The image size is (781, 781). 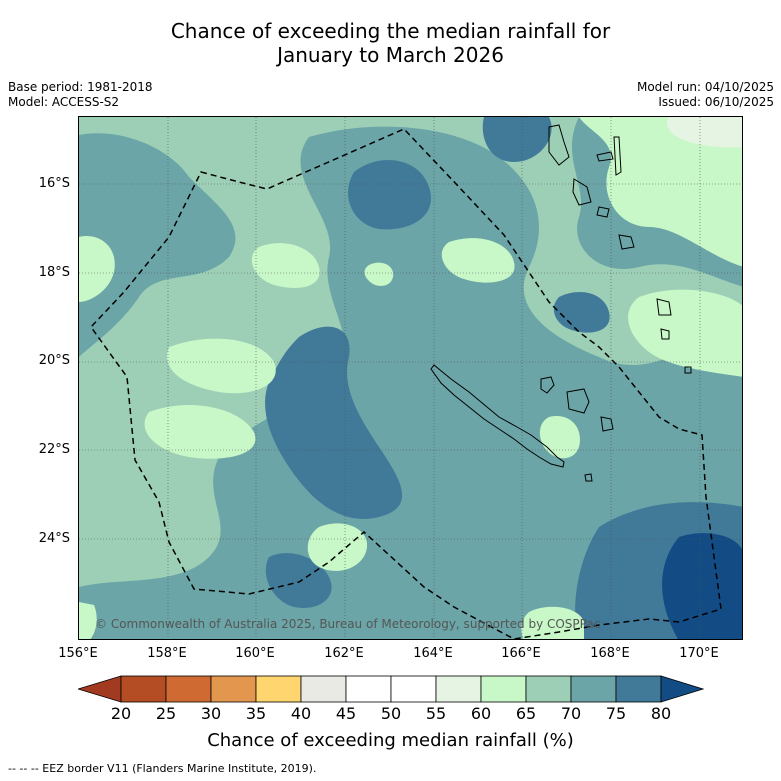 What do you see at coordinates (54, 360) in the screenshot?
I see `lat-label-20s: 20°S` at bounding box center [54, 360].